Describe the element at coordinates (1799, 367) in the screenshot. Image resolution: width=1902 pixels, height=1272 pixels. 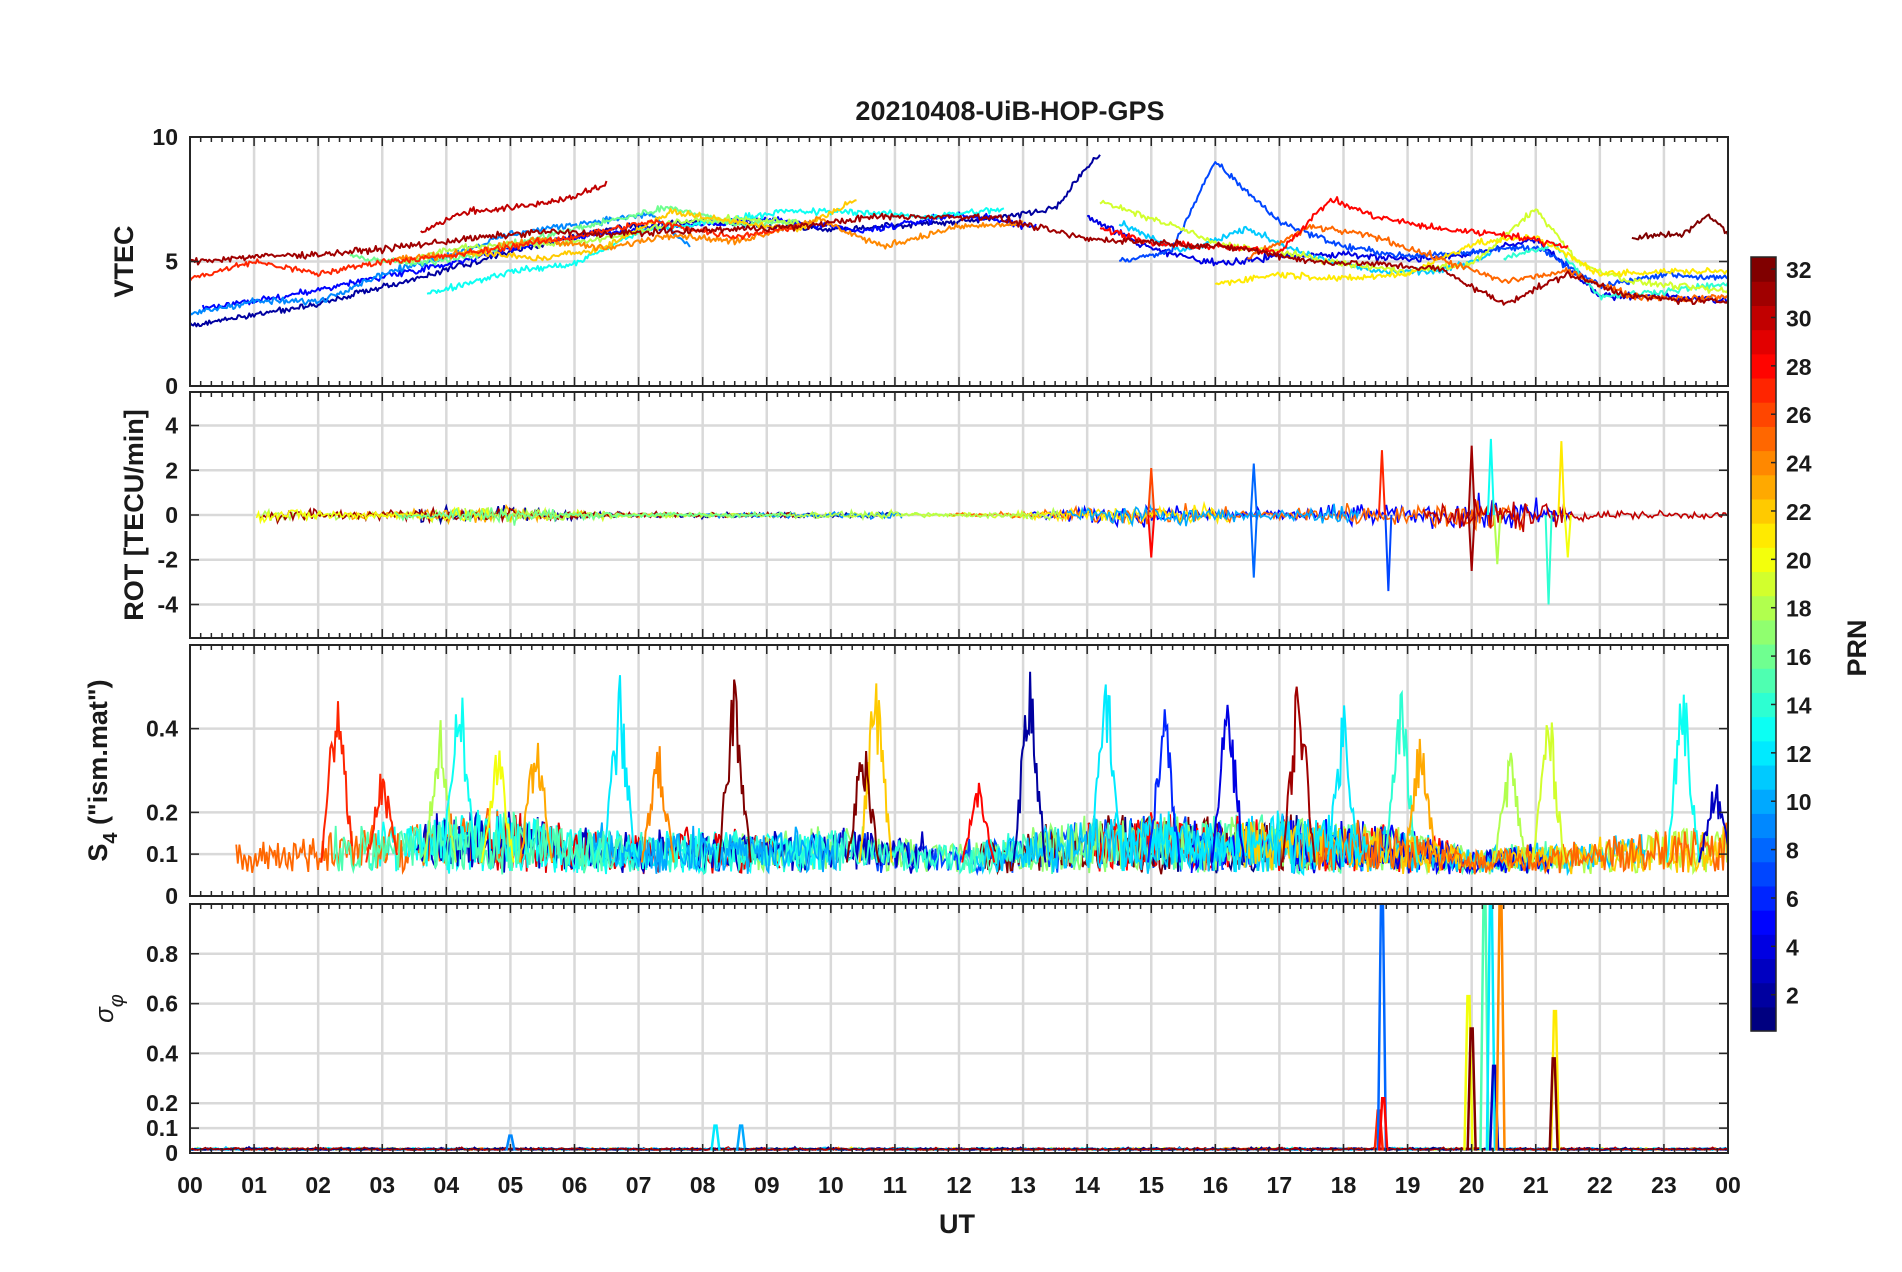
I see `colorbar-tick-label: 28` at that location.